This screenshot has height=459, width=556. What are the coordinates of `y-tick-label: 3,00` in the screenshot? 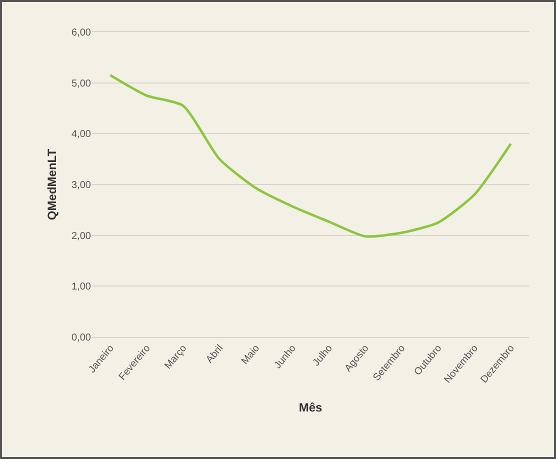 It's located at (82, 185).